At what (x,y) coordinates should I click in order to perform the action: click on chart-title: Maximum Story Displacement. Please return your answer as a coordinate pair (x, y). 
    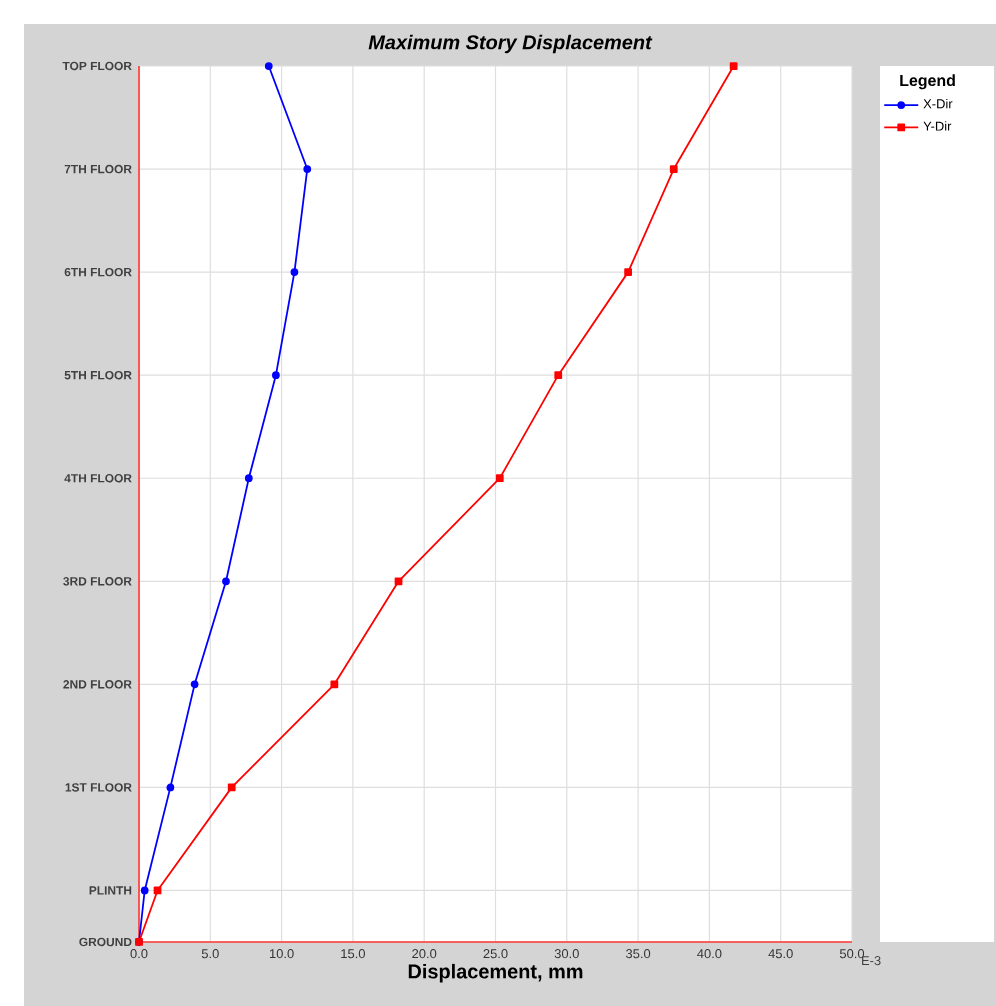
    Looking at the image, I should click on (510, 44).